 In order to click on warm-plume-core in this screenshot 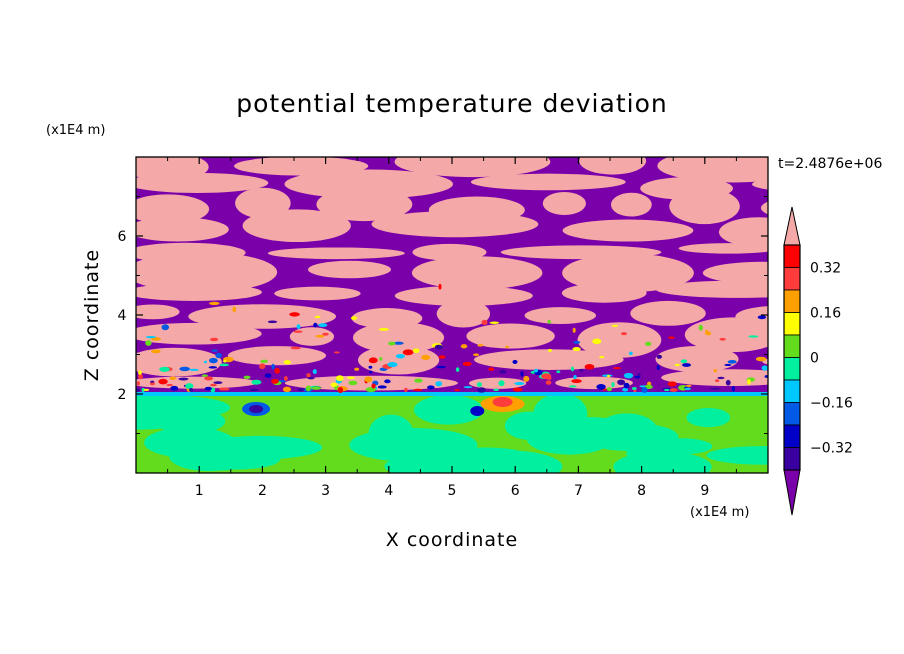, I will do `click(502, 402)`.